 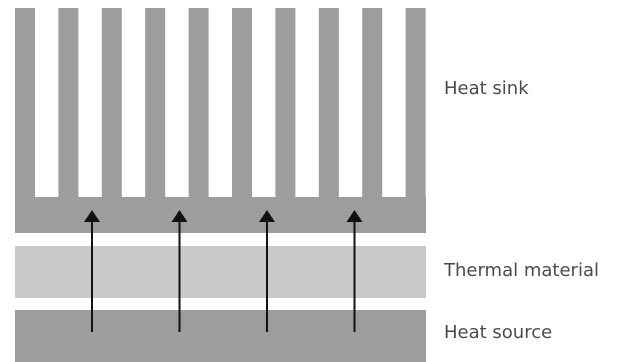 What do you see at coordinates (498, 332) in the screenshot?
I see `heat-source-label: Heat source` at bounding box center [498, 332].